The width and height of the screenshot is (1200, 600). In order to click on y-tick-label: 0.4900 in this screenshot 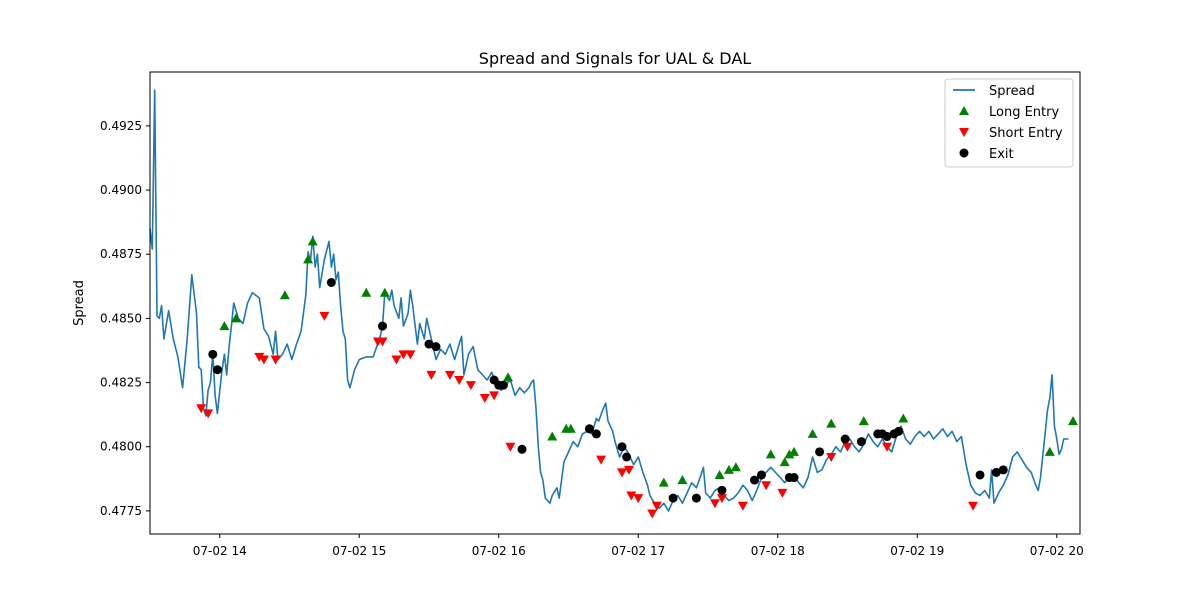, I will do `click(121, 190)`.